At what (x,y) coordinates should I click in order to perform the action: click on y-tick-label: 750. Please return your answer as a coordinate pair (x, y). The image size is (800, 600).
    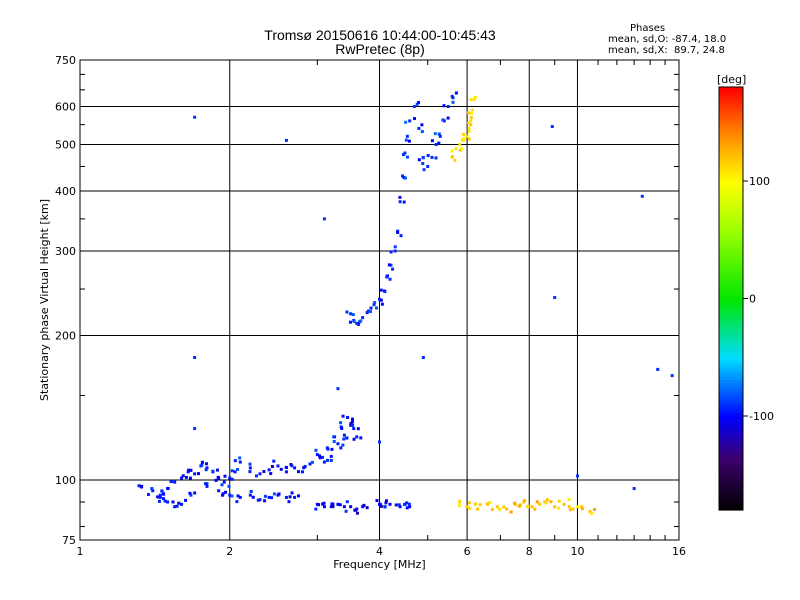
    Looking at the image, I should click on (65, 60).